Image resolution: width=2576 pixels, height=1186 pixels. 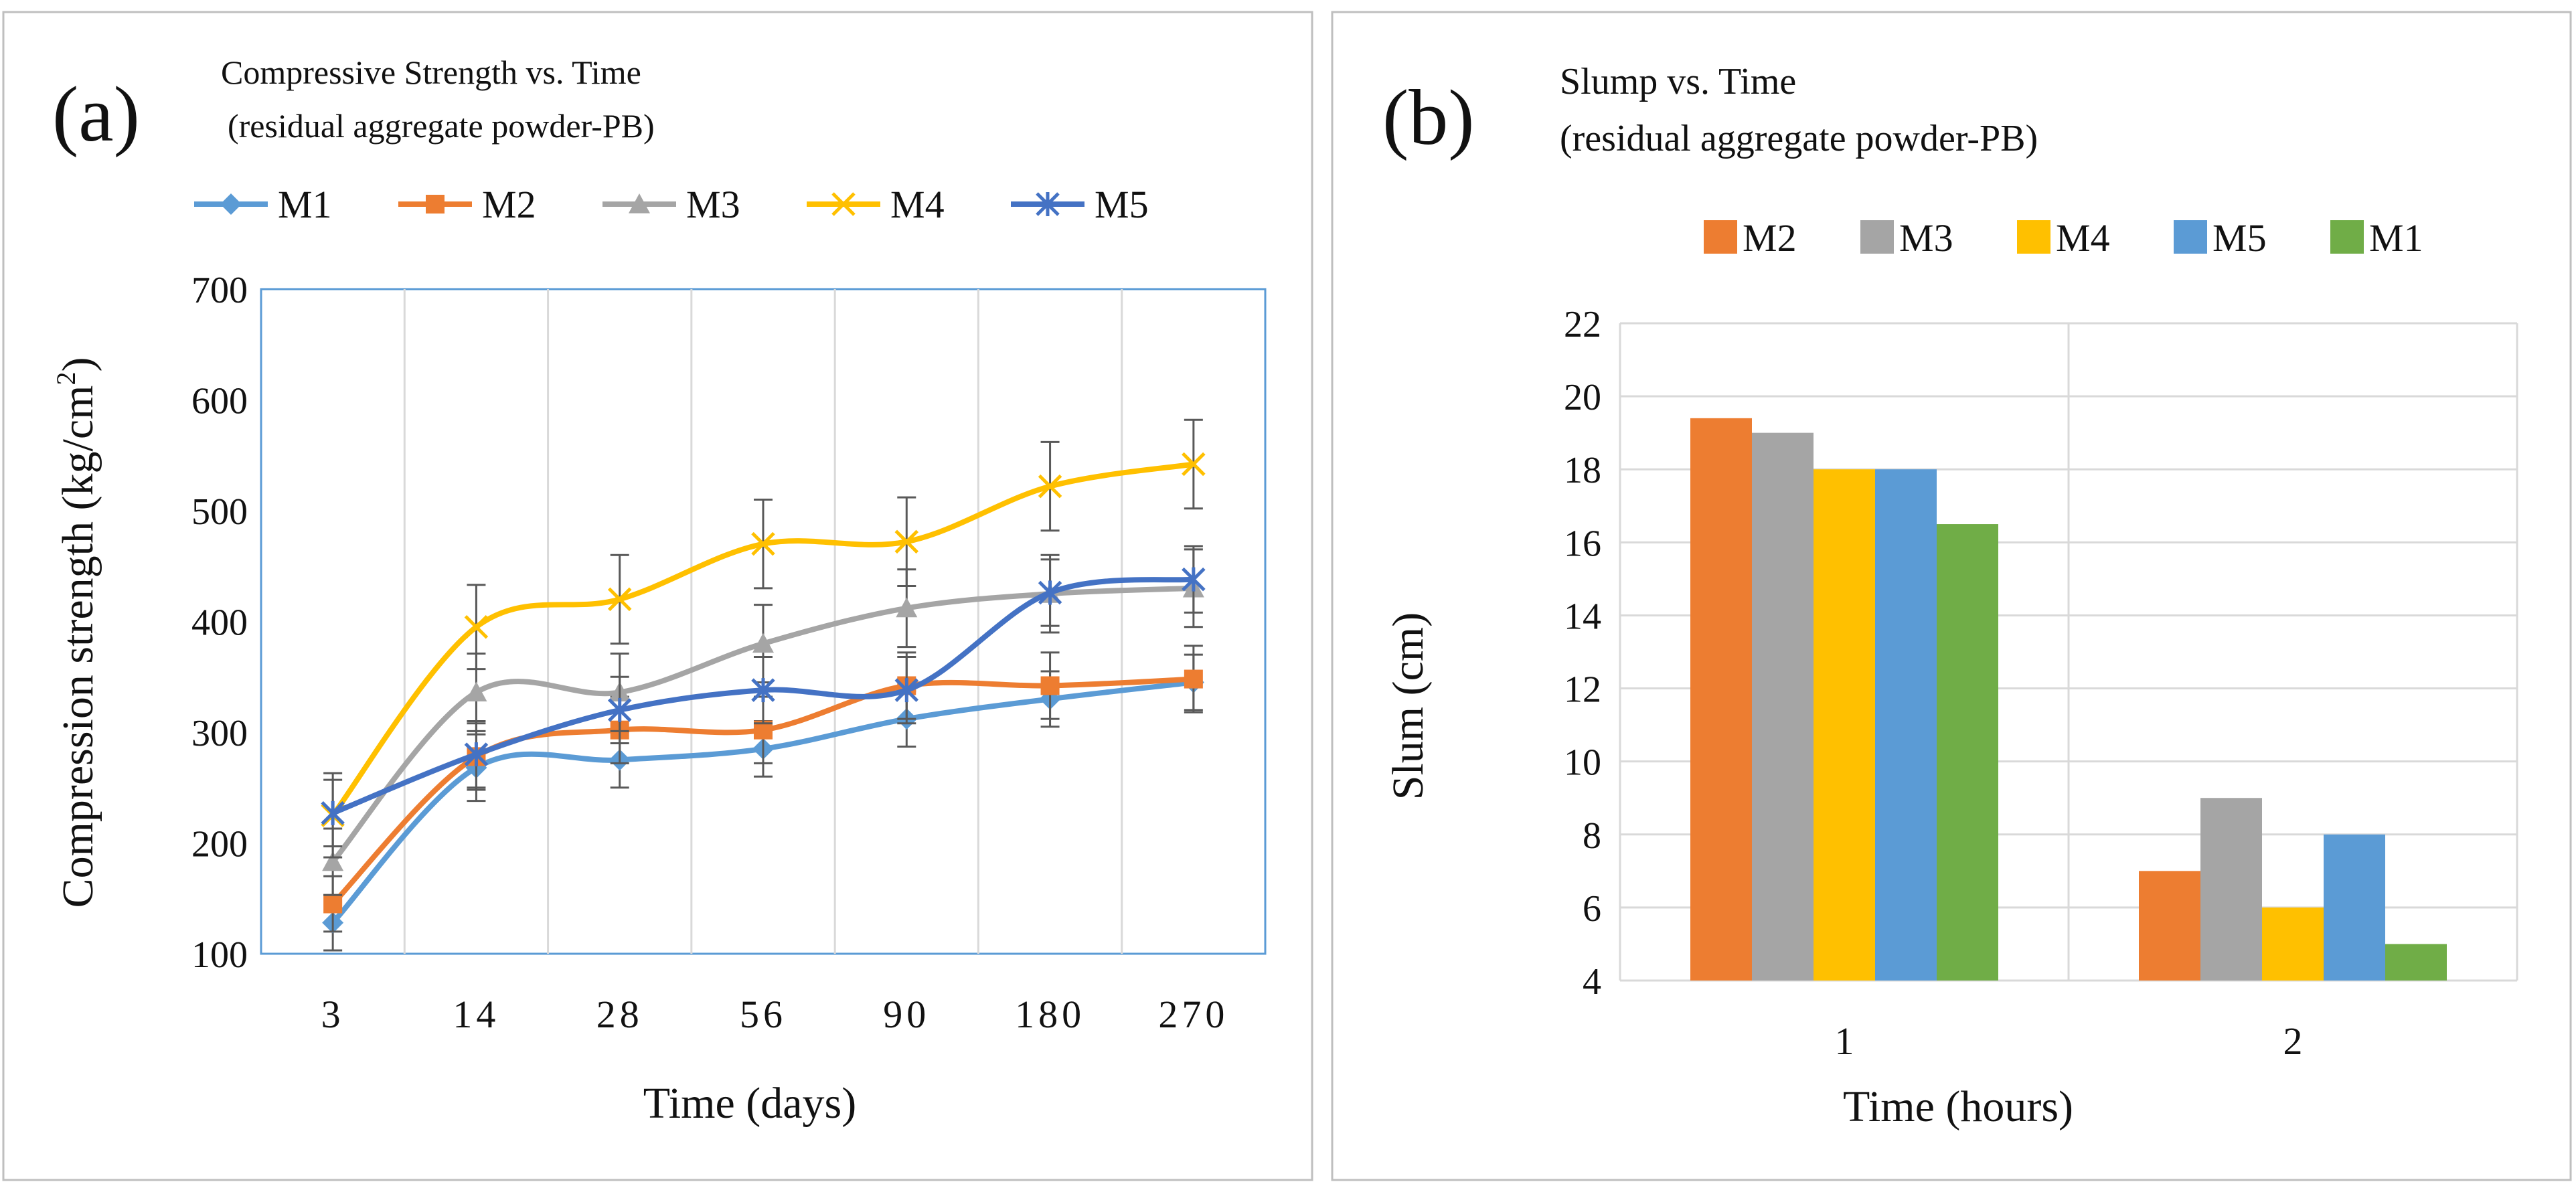 What do you see at coordinates (1799, 138) in the screenshot?
I see `panel-b-subtitle: (residual aggregate powder-PB)` at bounding box center [1799, 138].